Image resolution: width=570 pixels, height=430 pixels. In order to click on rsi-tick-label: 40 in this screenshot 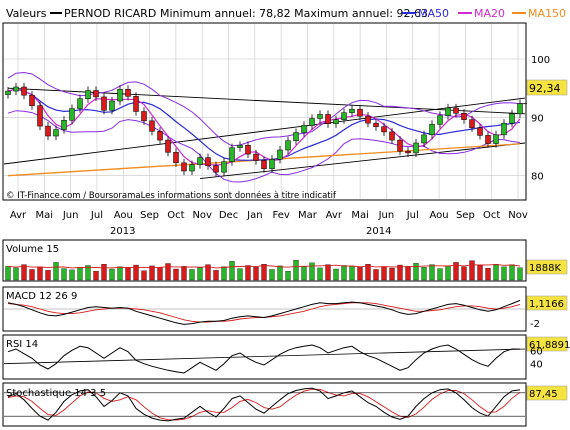, I will do `click(536, 365)`.